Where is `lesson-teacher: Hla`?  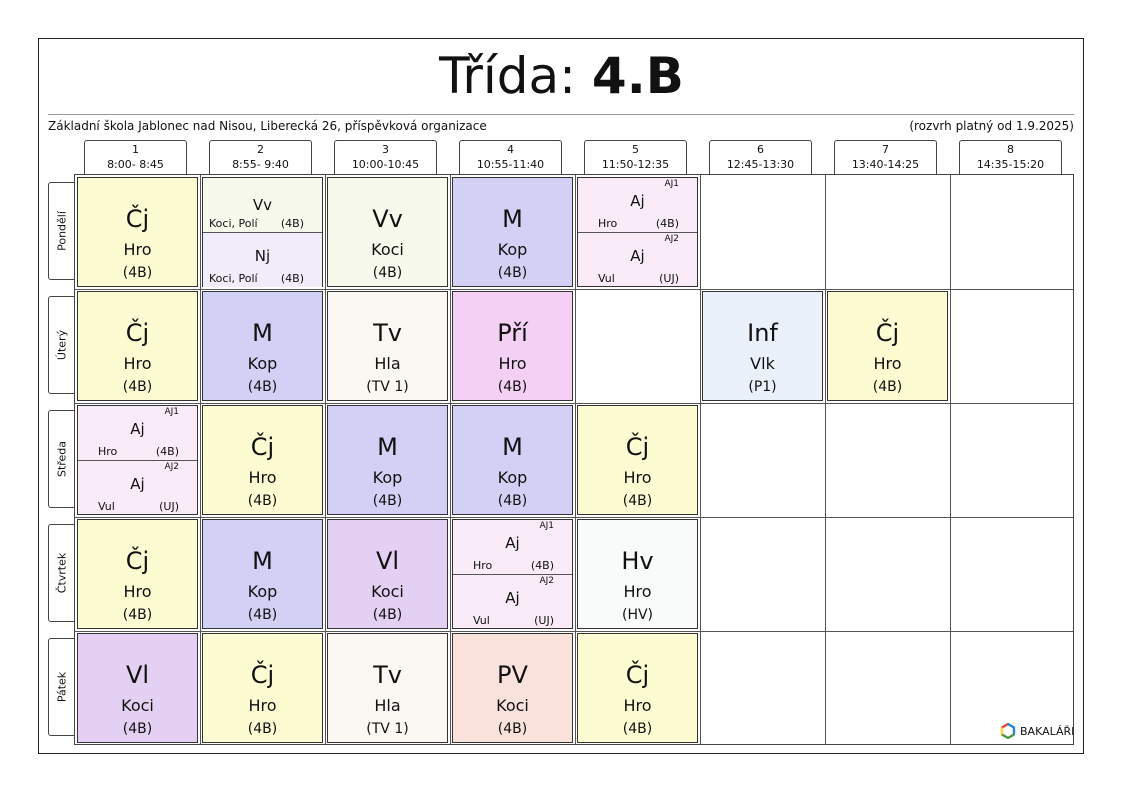 lesson-teacher: Hla is located at coordinates (387, 363).